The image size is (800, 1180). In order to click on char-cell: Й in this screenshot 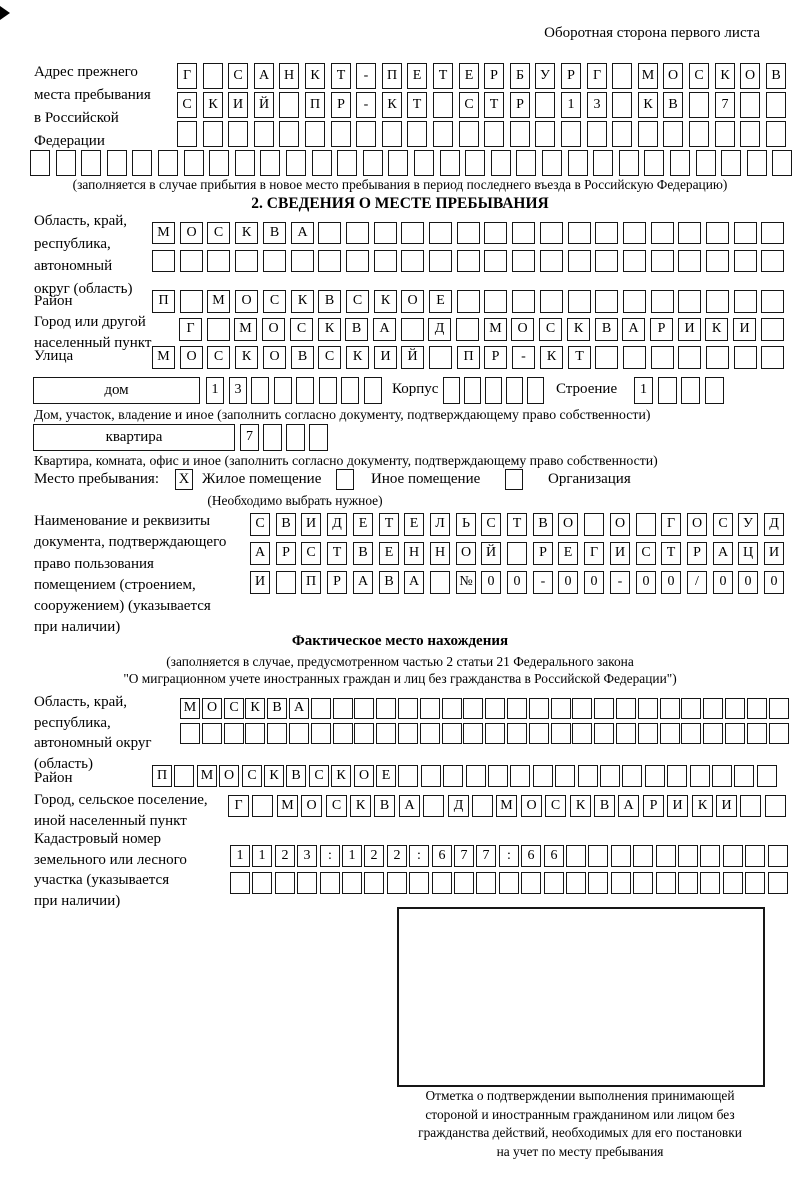, I will do `click(412, 357)`.